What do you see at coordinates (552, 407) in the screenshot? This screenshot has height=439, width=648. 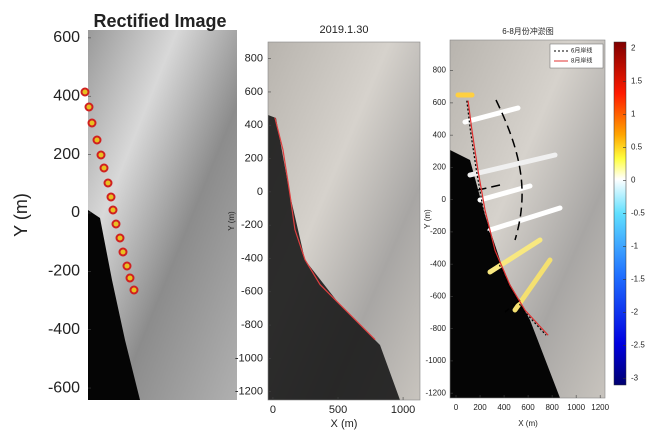 I see `x-tick-label: 800` at bounding box center [552, 407].